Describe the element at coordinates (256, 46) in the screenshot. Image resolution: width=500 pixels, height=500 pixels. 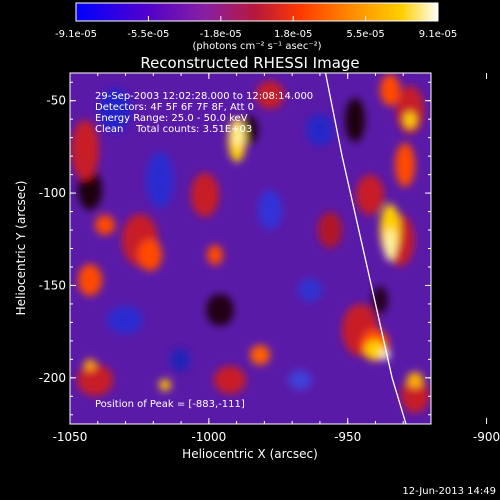
I see `colorbar-units: (photons cm⁻² s⁻¹ asec⁻²)` at that location.